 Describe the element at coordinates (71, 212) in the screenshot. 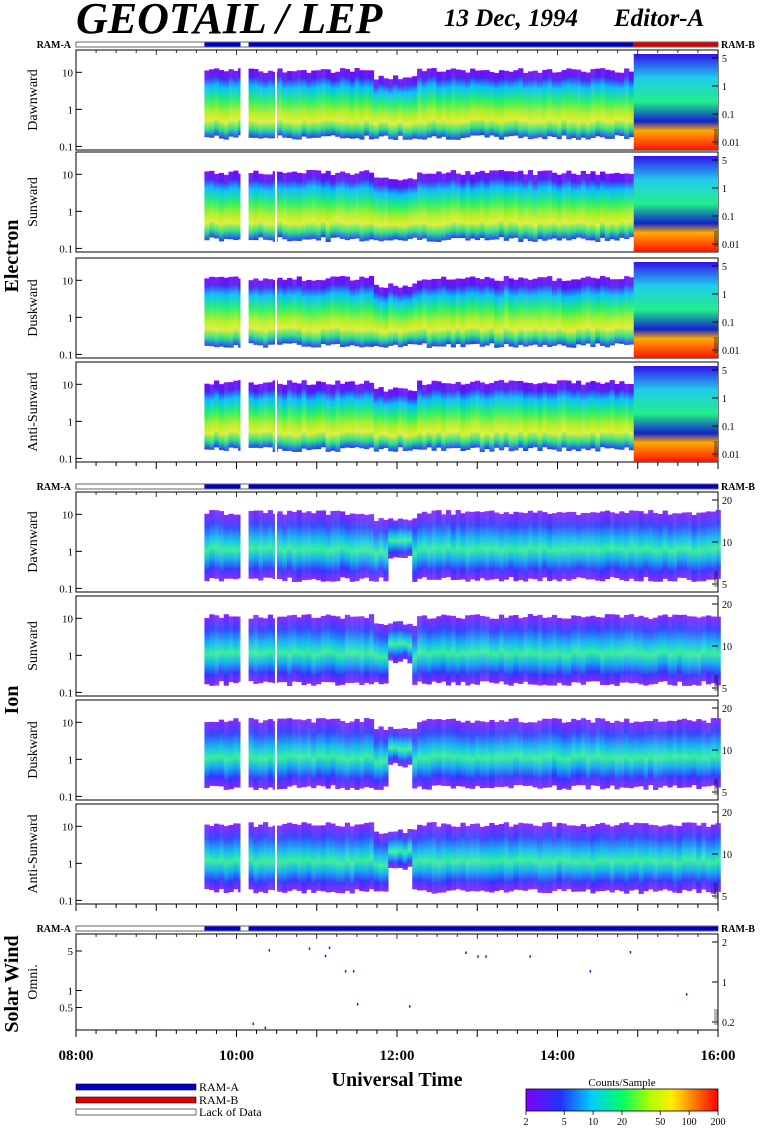

I see `left-tick-label: 1` at that location.